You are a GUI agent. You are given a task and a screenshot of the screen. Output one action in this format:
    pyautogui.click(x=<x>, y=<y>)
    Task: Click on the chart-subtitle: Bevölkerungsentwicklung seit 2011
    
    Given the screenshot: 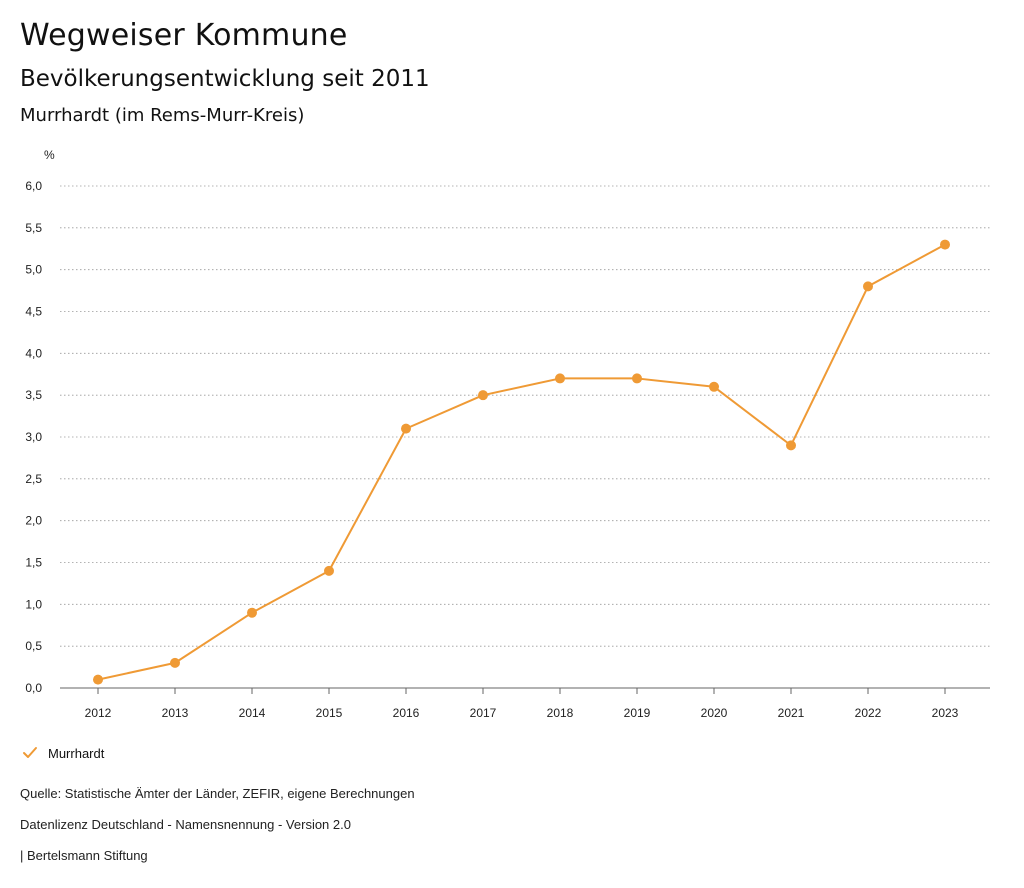 What is the action you would take?
    pyautogui.click(x=225, y=79)
    